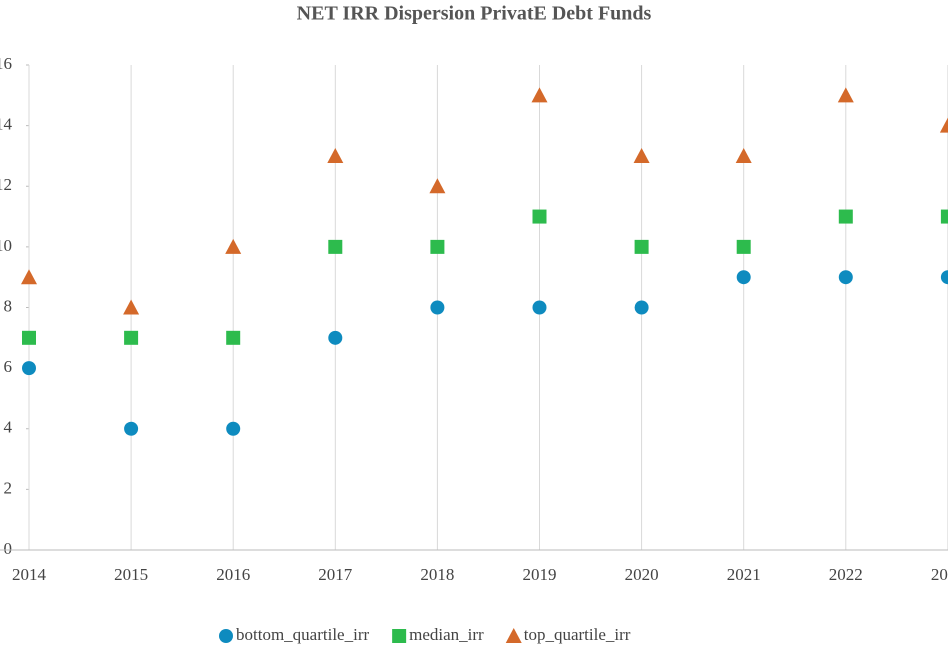 This screenshot has height=663, width=948. What do you see at coordinates (29, 574) in the screenshot?
I see `x-tick-label: 2014` at bounding box center [29, 574].